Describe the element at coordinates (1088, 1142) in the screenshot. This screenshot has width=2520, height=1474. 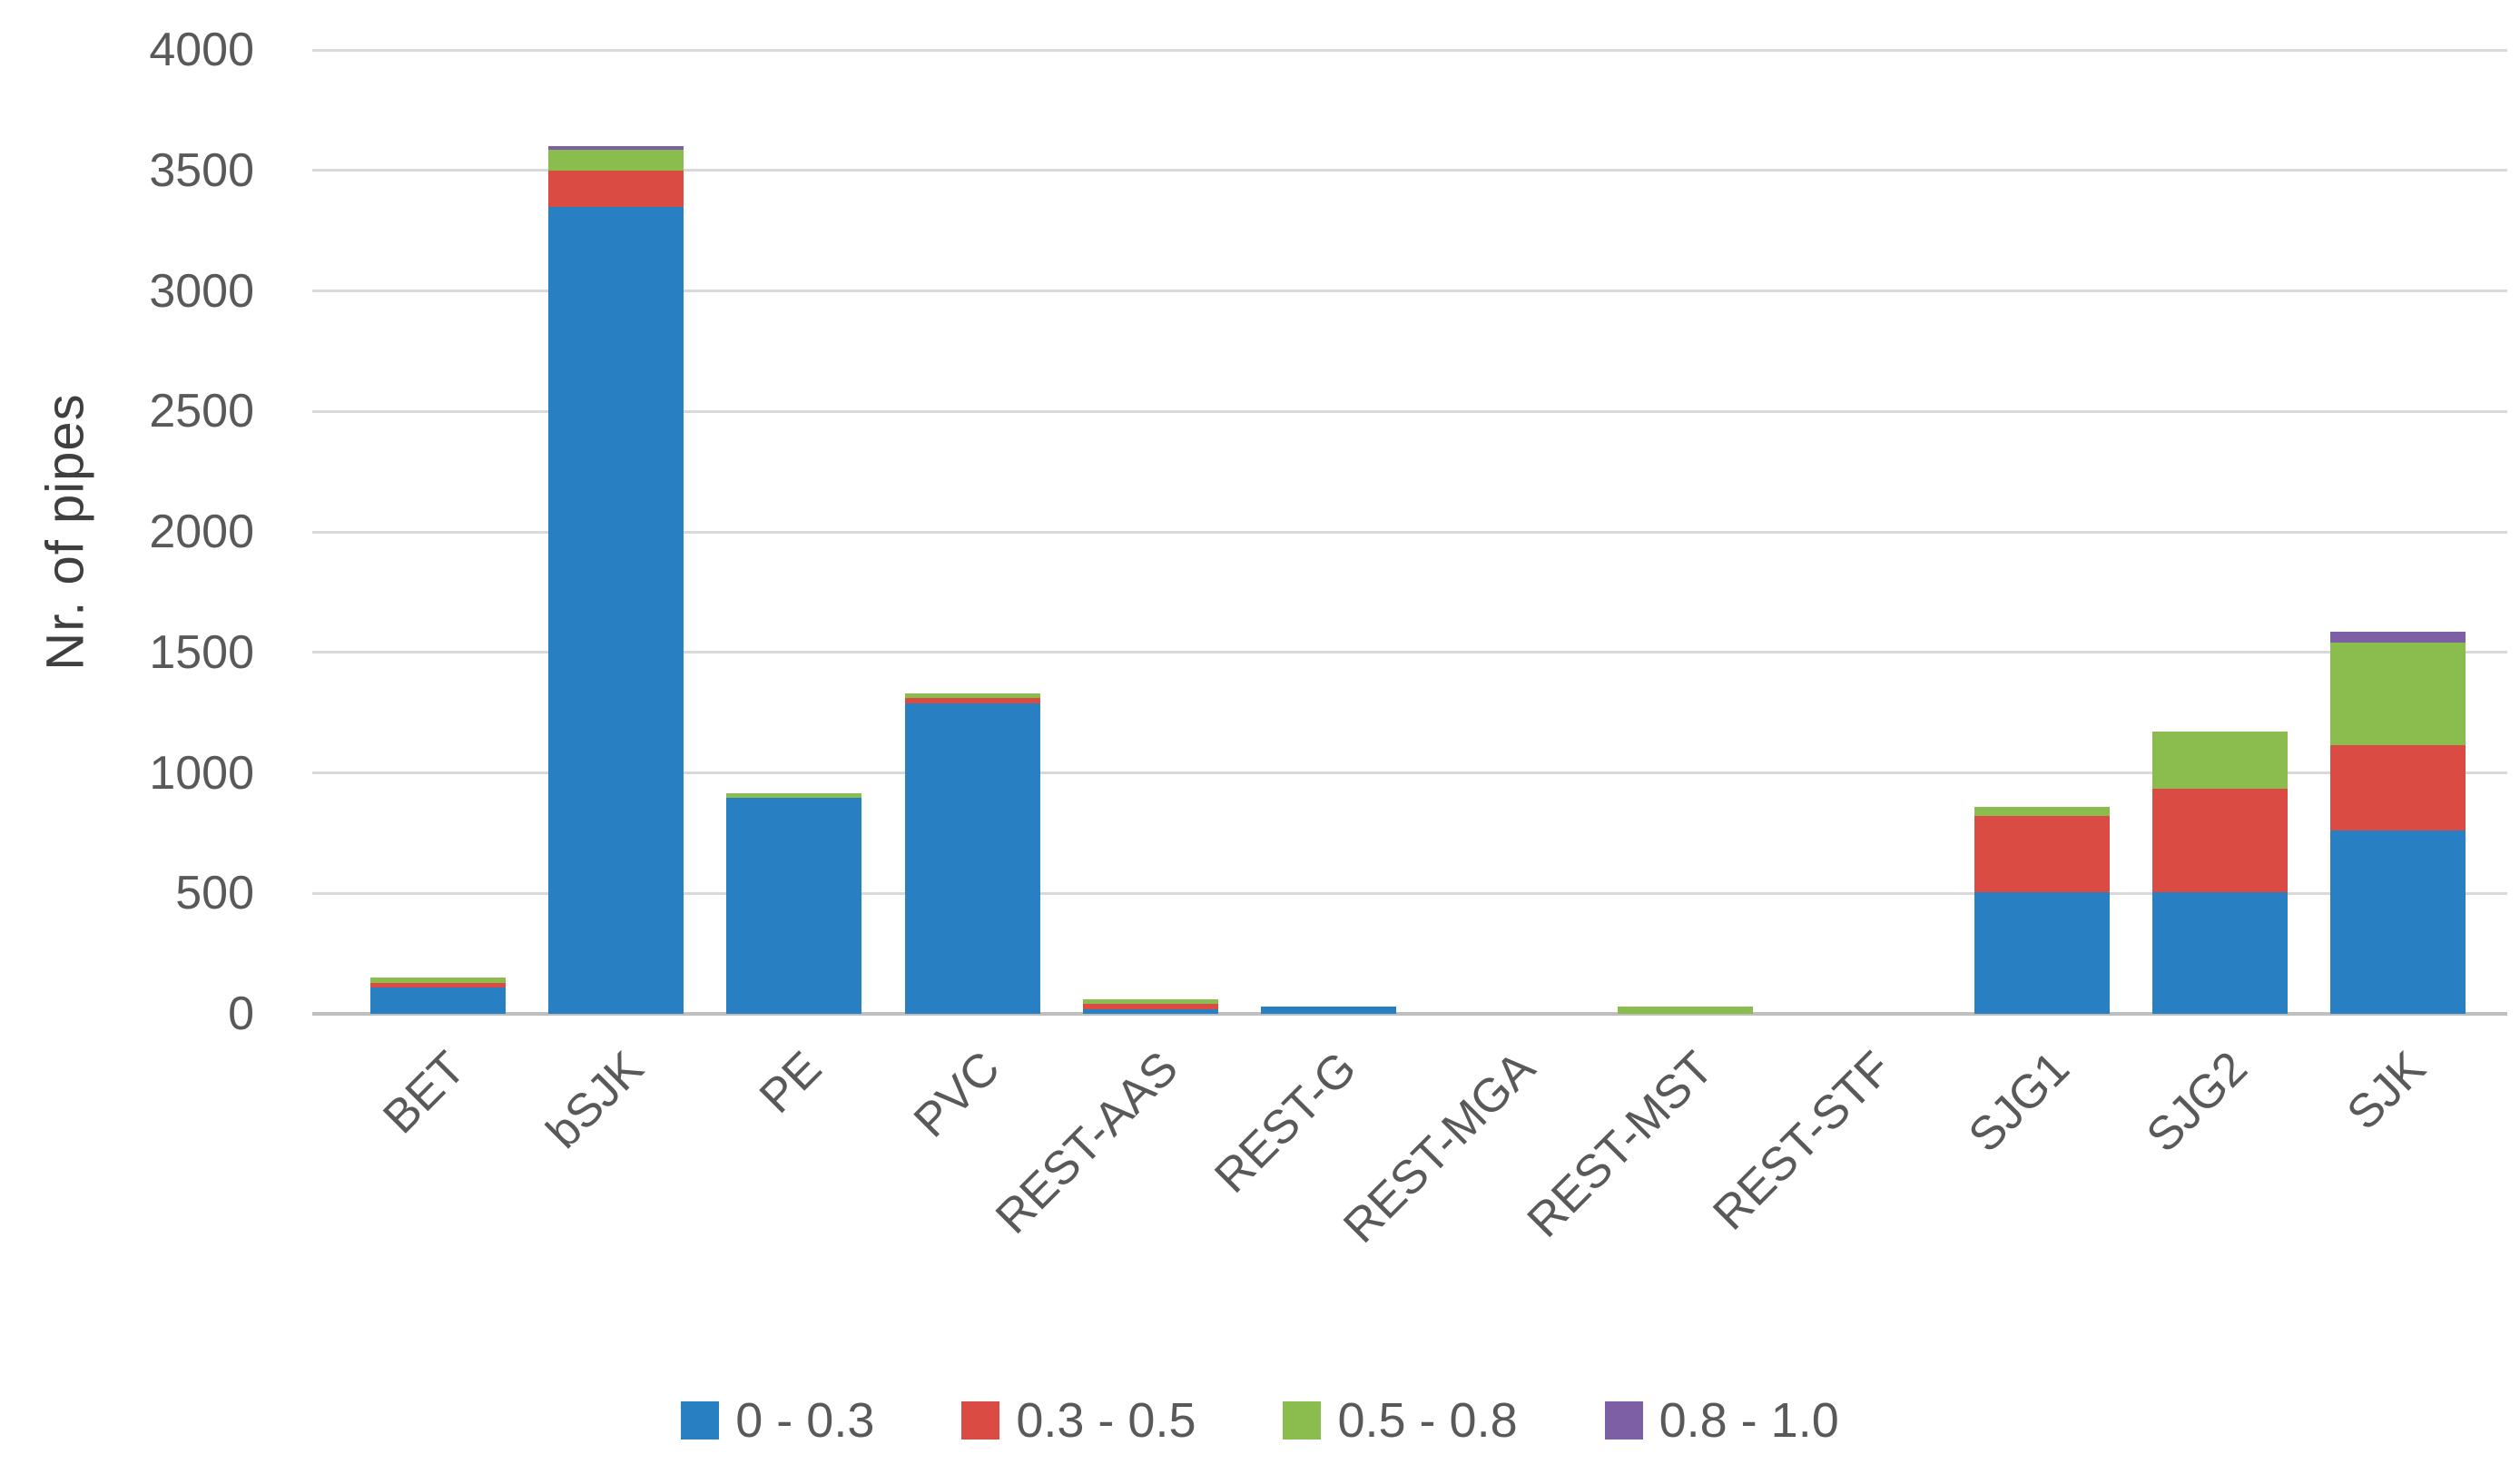
I see `x-tick-label: REST-AAS` at that location.